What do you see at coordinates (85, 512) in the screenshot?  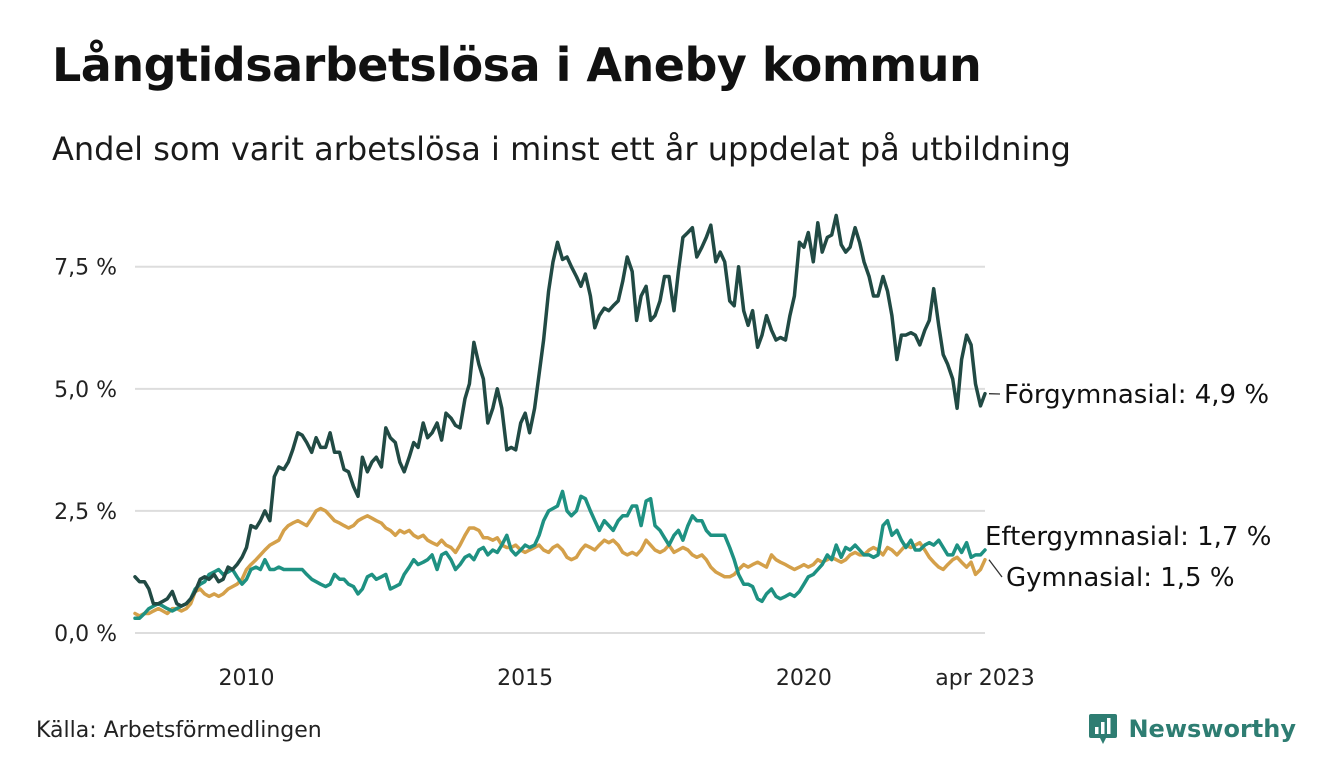 I see `y-tick-label: 2,5 %` at bounding box center [85, 512].